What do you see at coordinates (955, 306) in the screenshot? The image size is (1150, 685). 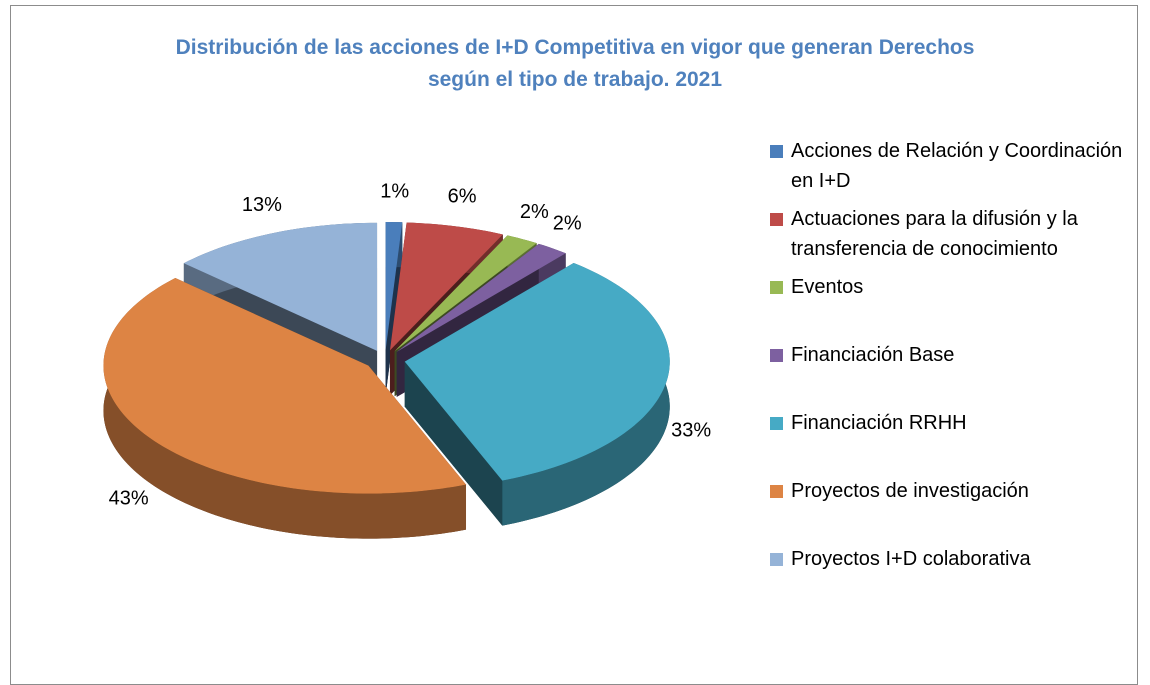 I see `legend-item: Eventos` at bounding box center [955, 306].